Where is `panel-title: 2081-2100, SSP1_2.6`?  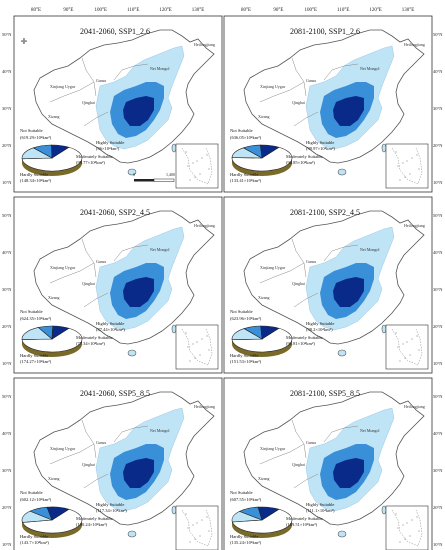
panel-title: 2081-2100, SSP1_2.6 is located at coordinates (325, 31).